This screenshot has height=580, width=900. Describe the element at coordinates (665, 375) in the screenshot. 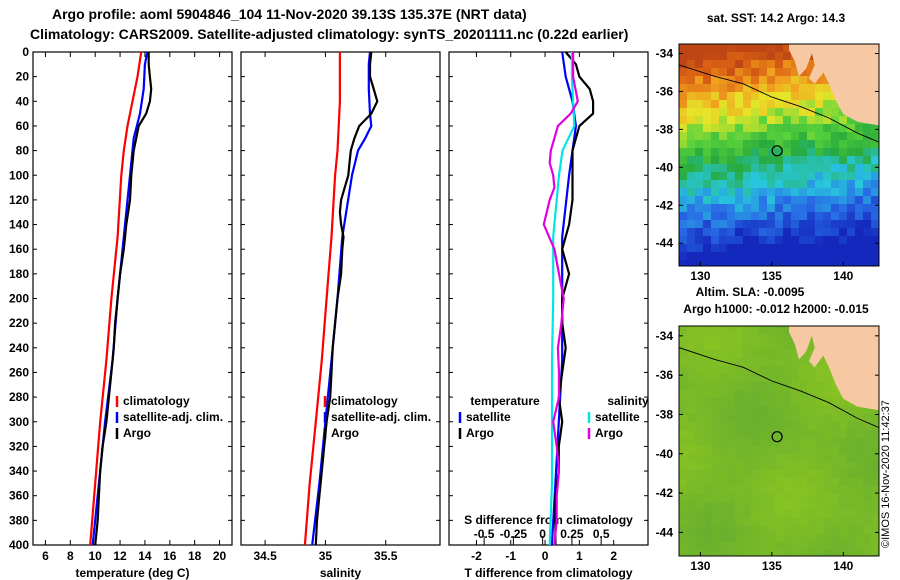

I see `lat-tick-label: -36` at that location.